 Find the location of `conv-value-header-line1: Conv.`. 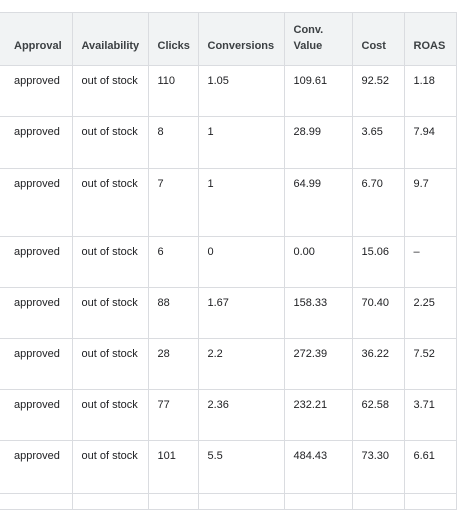

conv-value-header-line1: Conv. is located at coordinates (308, 30).